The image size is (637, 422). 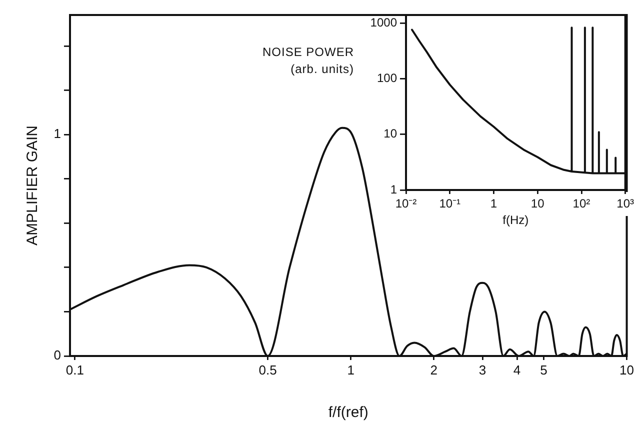 What do you see at coordinates (348, 413) in the screenshot?
I see `x-axis-title: f/f(ref)` at bounding box center [348, 413].